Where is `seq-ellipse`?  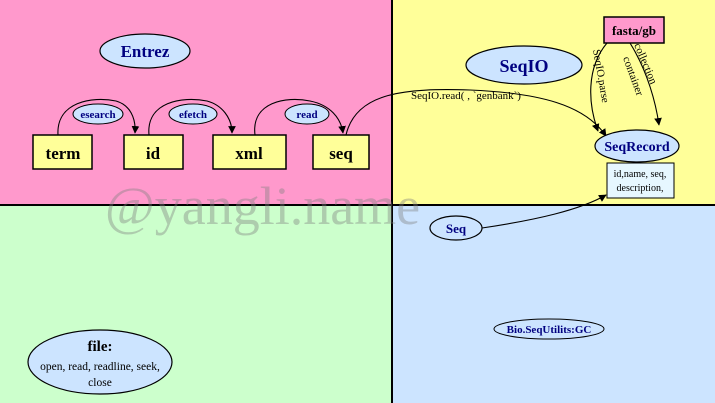 seq-ellipse is located at coordinates (456, 228).